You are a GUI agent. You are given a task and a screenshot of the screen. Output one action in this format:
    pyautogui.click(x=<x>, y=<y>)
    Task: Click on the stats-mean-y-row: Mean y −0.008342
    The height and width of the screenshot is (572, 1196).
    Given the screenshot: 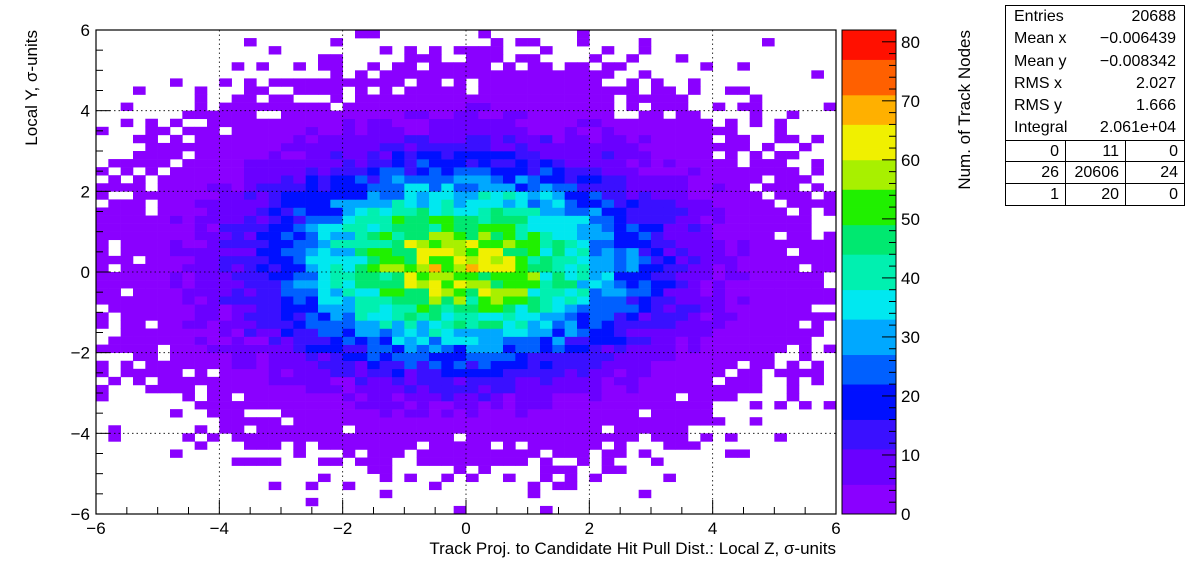 What is the action you would take?
    pyautogui.click(x=1095, y=62)
    